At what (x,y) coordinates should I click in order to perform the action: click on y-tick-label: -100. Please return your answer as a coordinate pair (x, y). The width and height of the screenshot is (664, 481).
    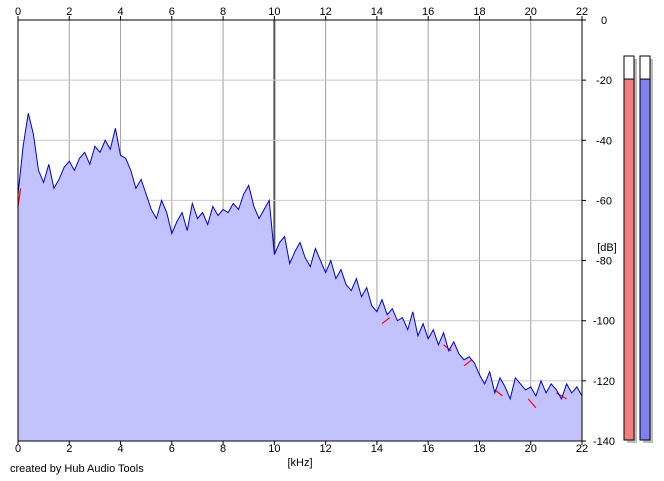
    Looking at the image, I should click on (604, 322).